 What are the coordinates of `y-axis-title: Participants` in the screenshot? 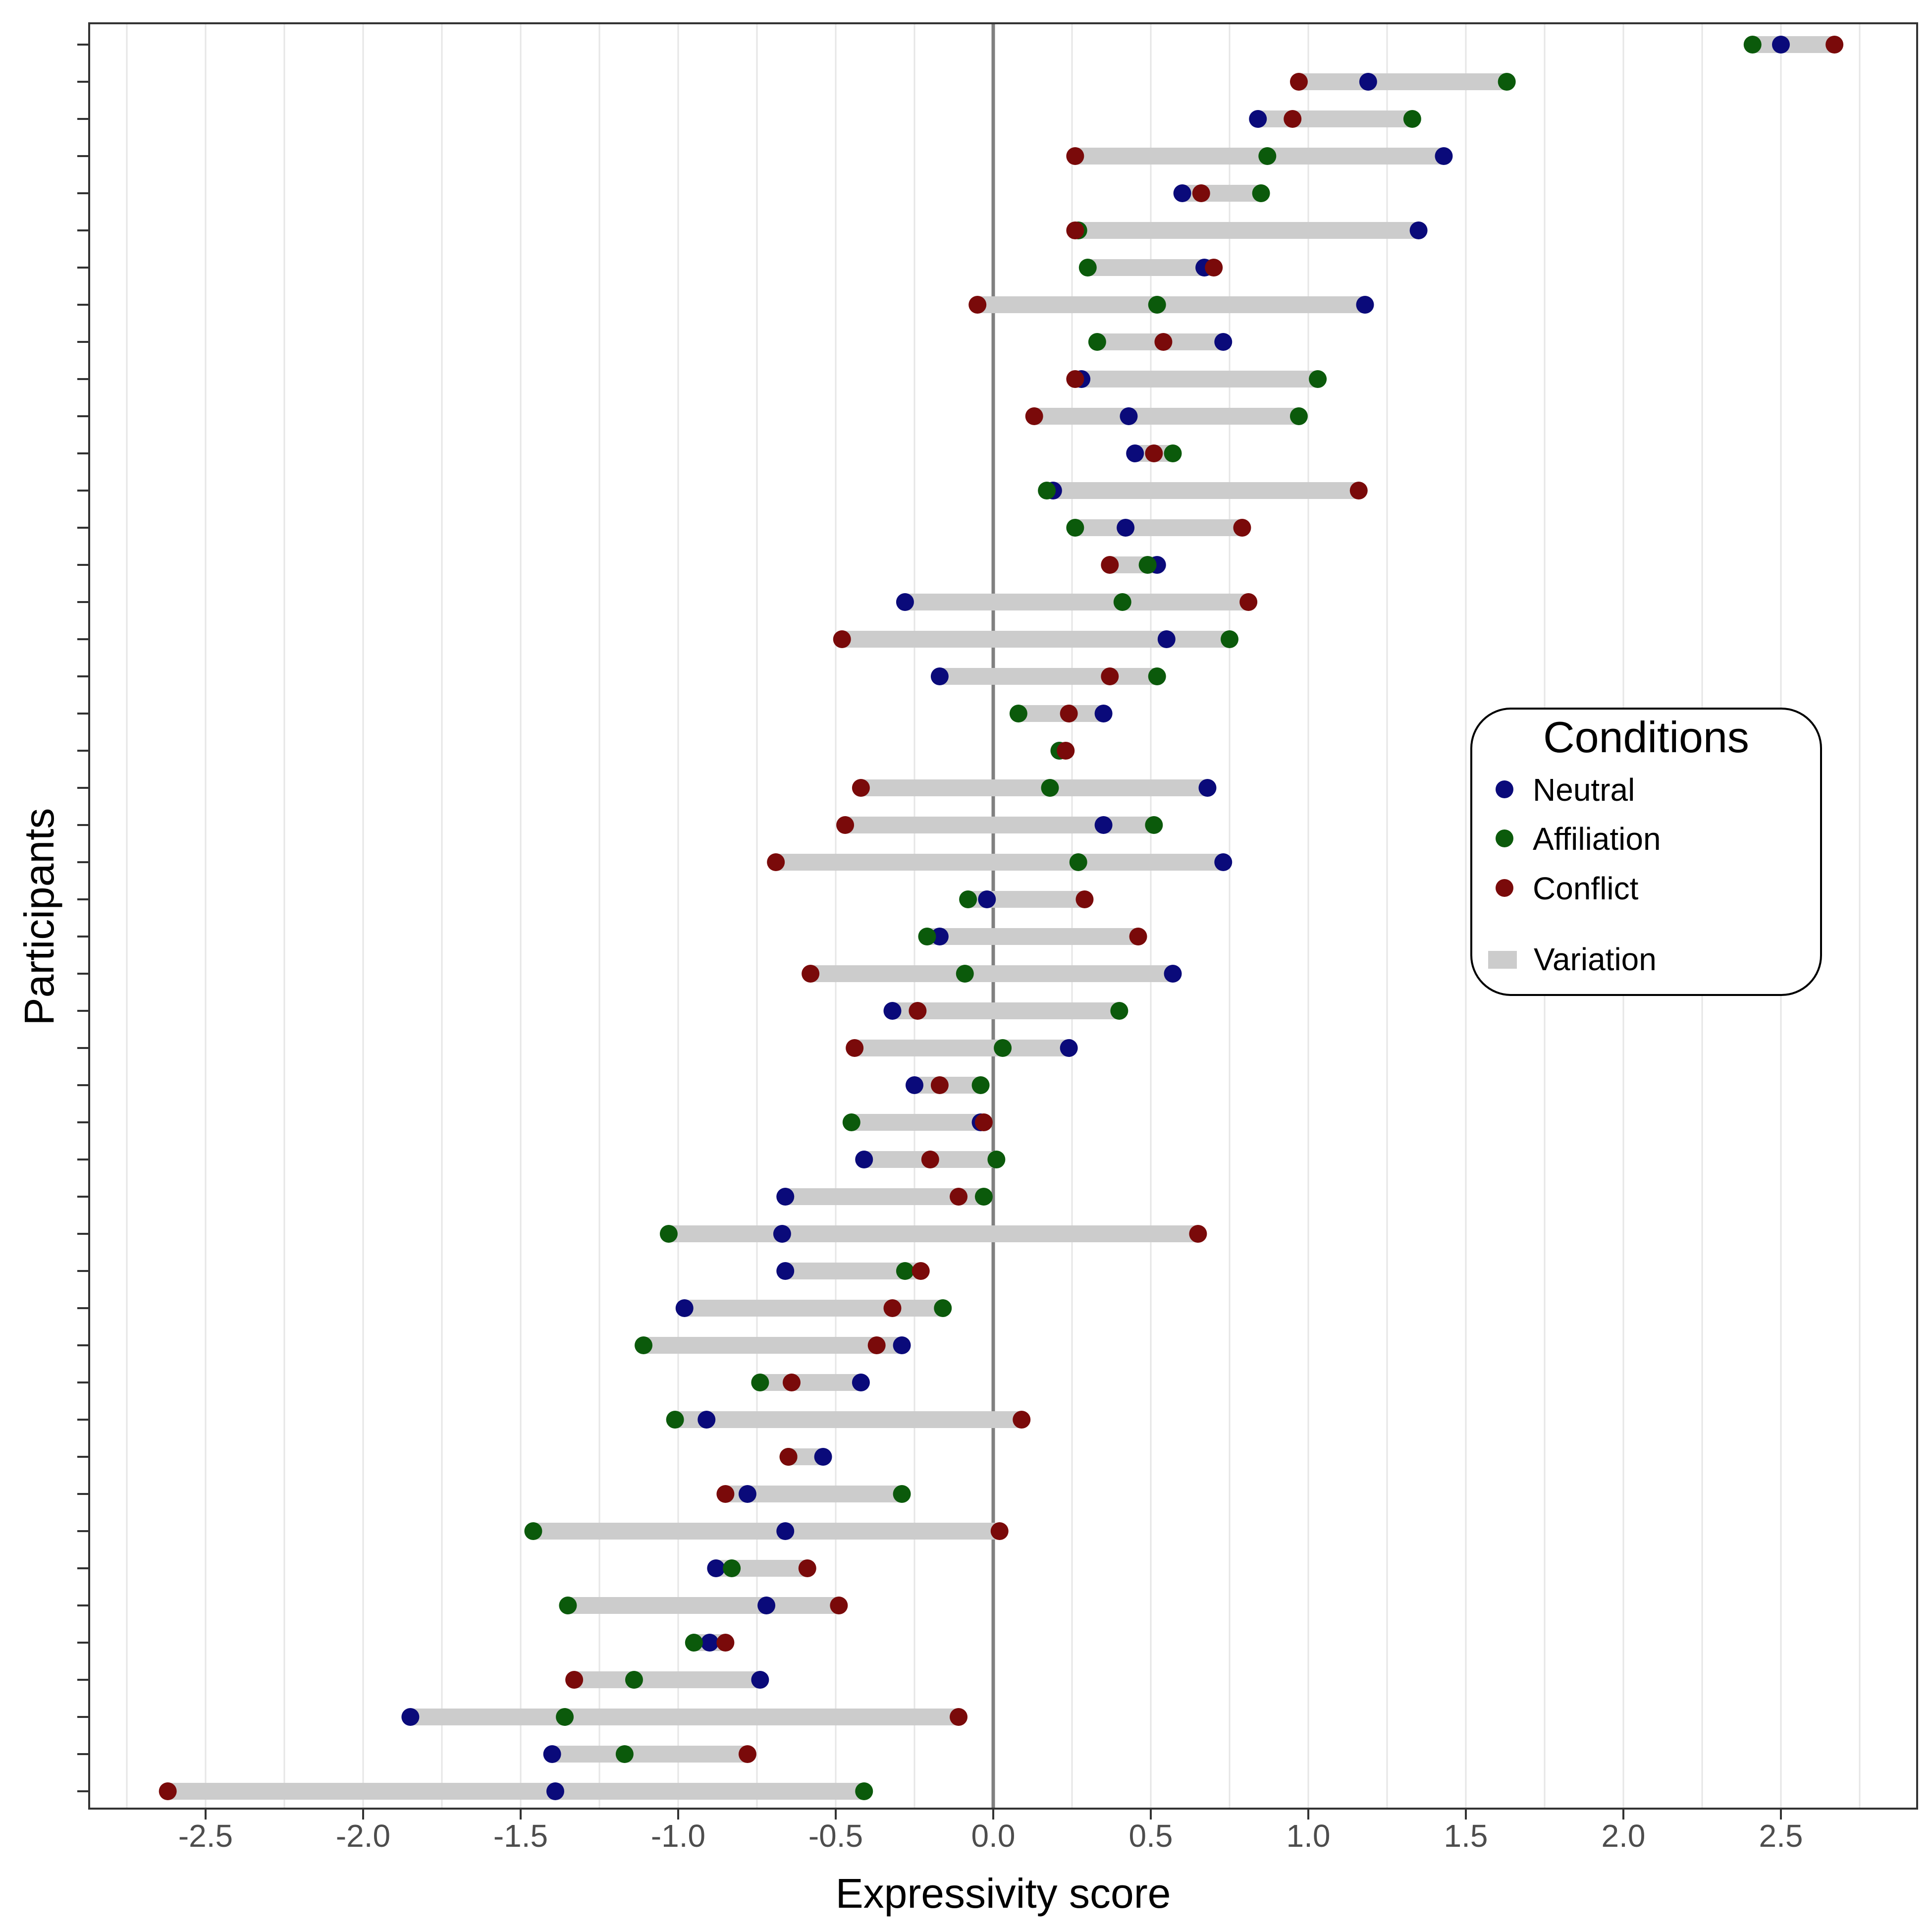 It's located at (39, 917).